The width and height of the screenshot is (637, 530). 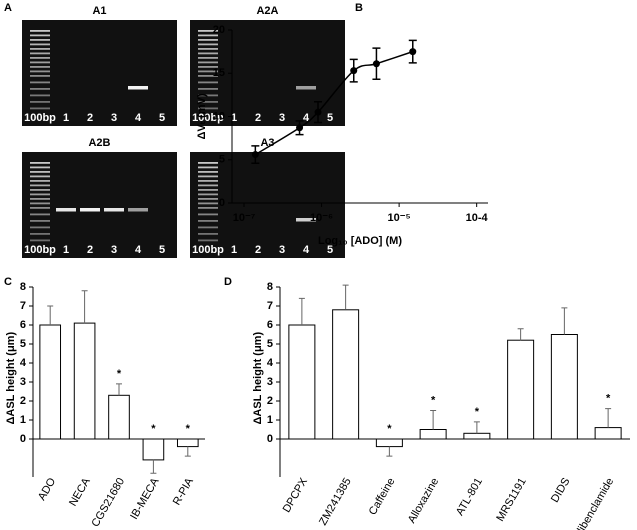 I want to click on x-tick-label: DIDS, so click(x=561, y=490).